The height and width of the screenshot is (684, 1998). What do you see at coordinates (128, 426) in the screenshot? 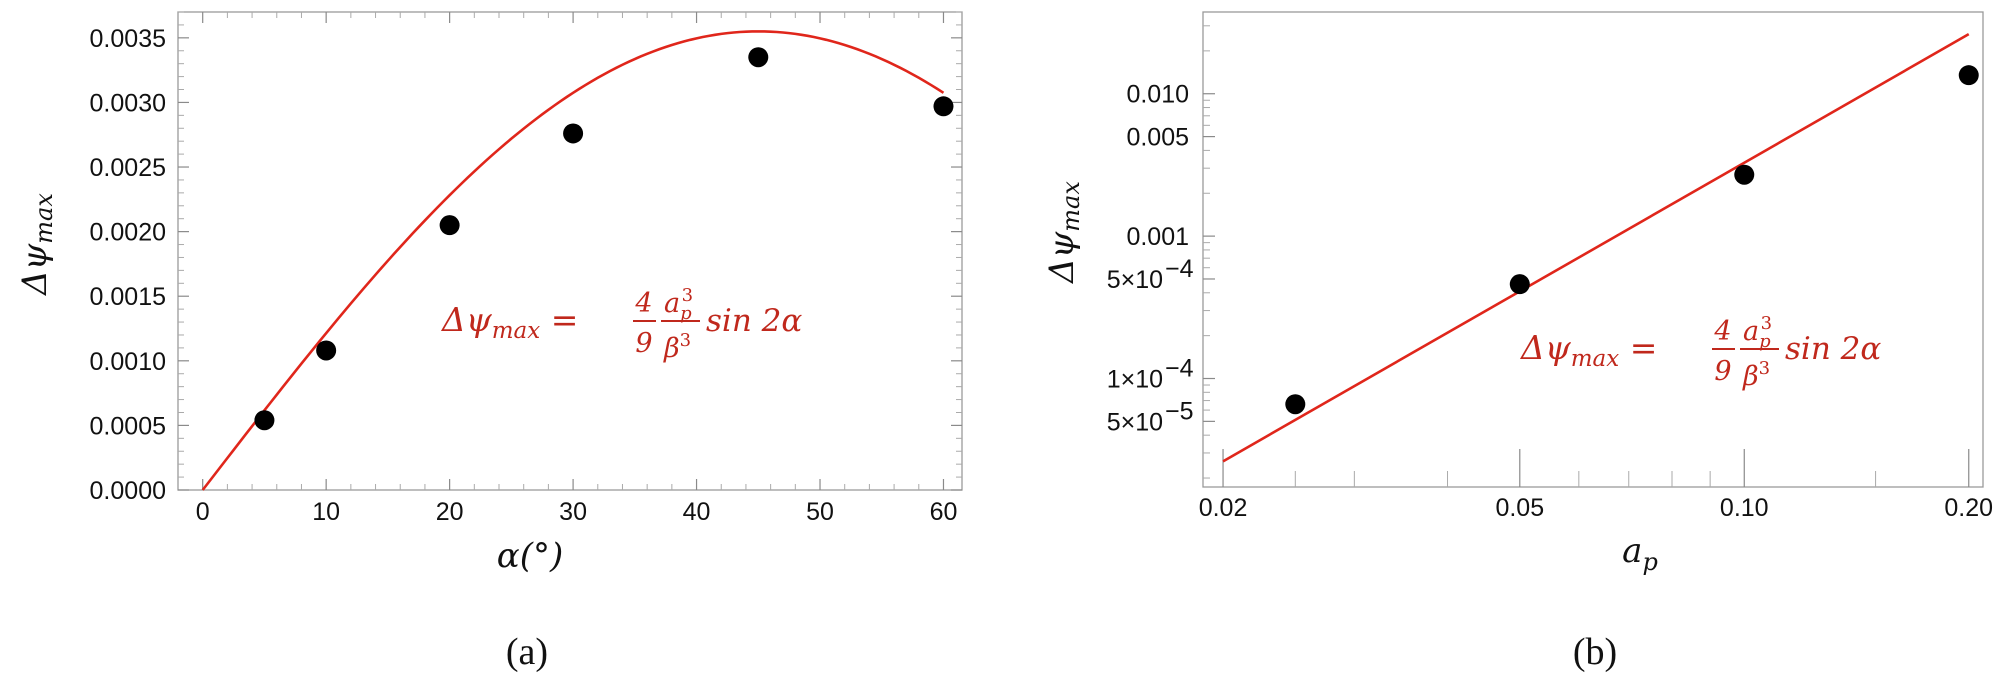
I see `y-tick-label-a: 0.0005` at bounding box center [128, 426].